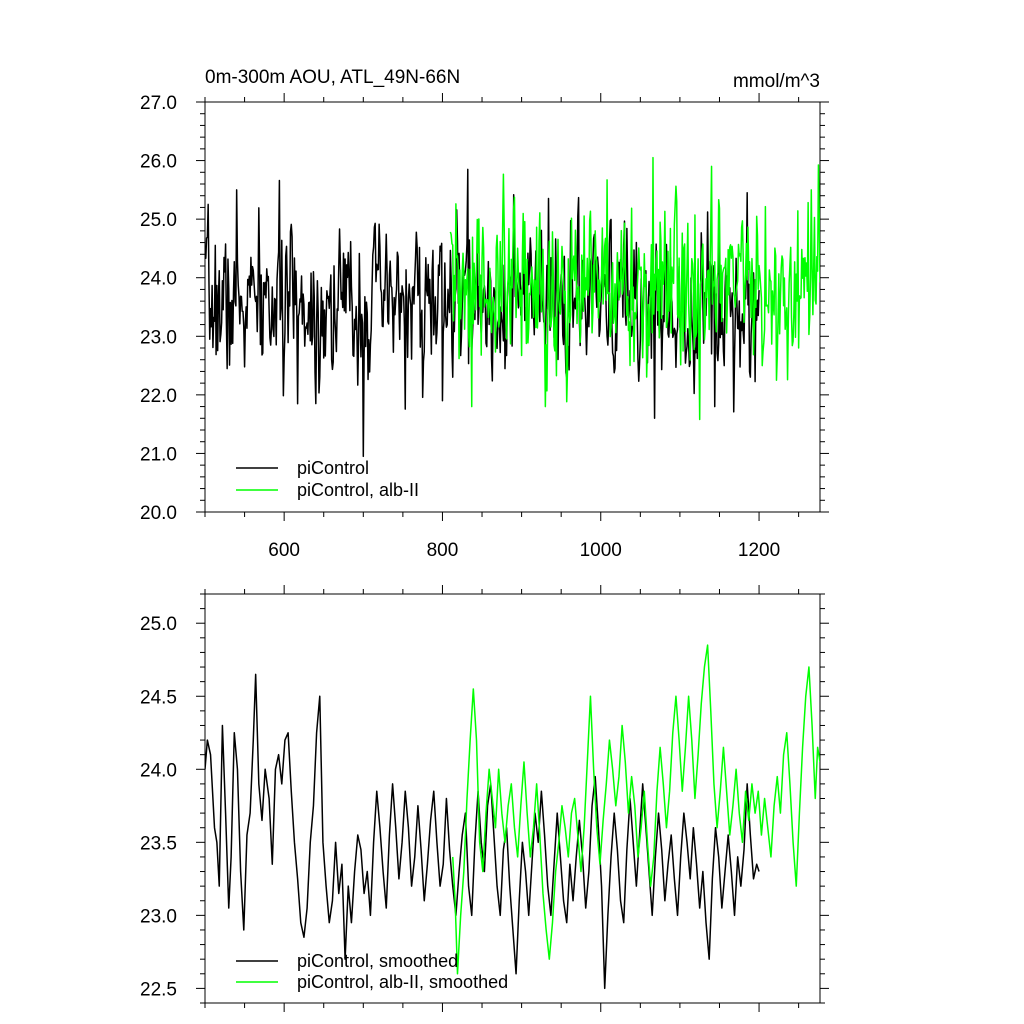 Image resolution: width=1024 pixels, height=1024 pixels. What do you see at coordinates (158, 396) in the screenshot?
I see `y-tick-label: 22.0` at bounding box center [158, 396].